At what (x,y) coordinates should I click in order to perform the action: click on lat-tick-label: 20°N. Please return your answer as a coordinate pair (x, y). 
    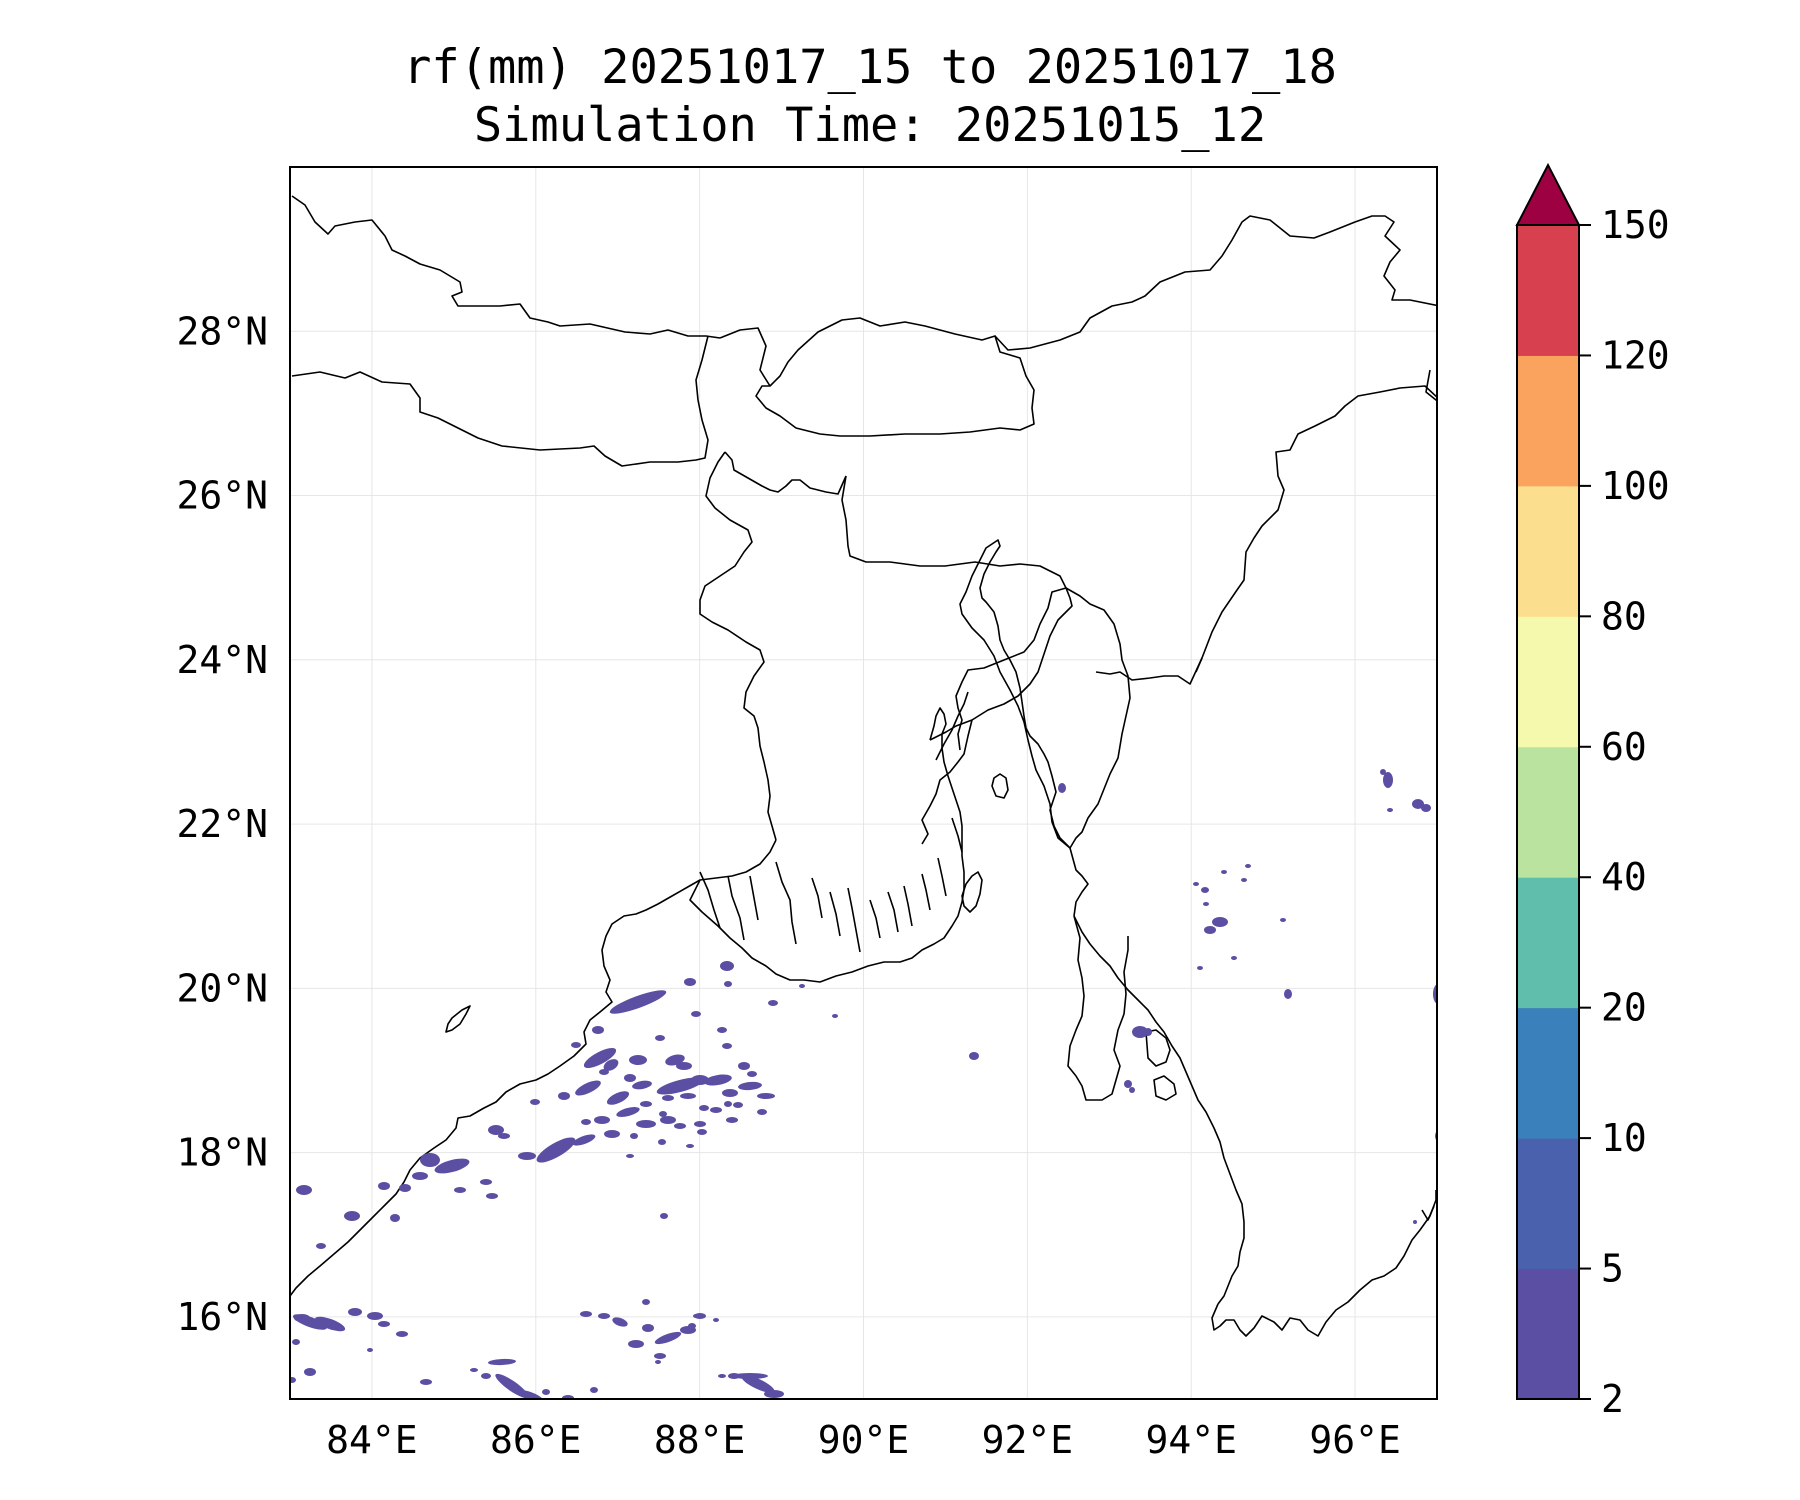
    Looking at the image, I should click on (222, 988).